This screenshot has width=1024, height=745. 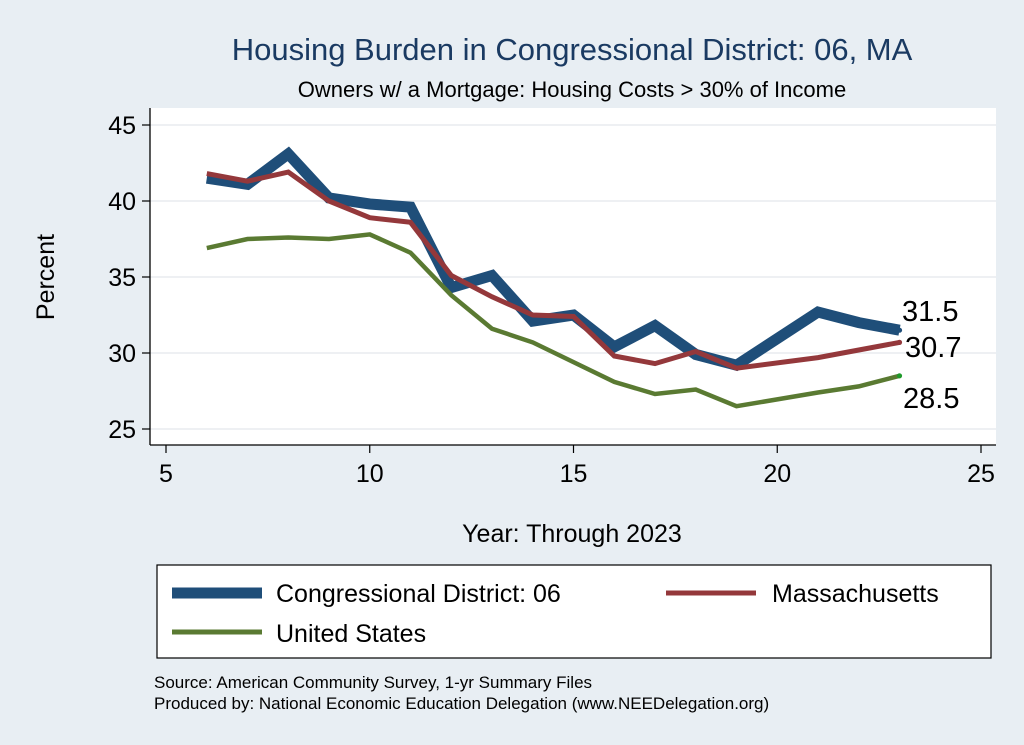 I want to click on legend-box, so click(x=574, y=611).